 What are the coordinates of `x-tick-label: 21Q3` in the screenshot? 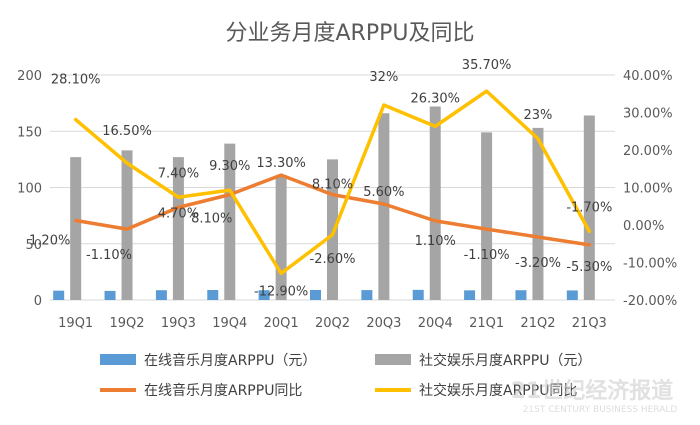 It's located at (589, 323).